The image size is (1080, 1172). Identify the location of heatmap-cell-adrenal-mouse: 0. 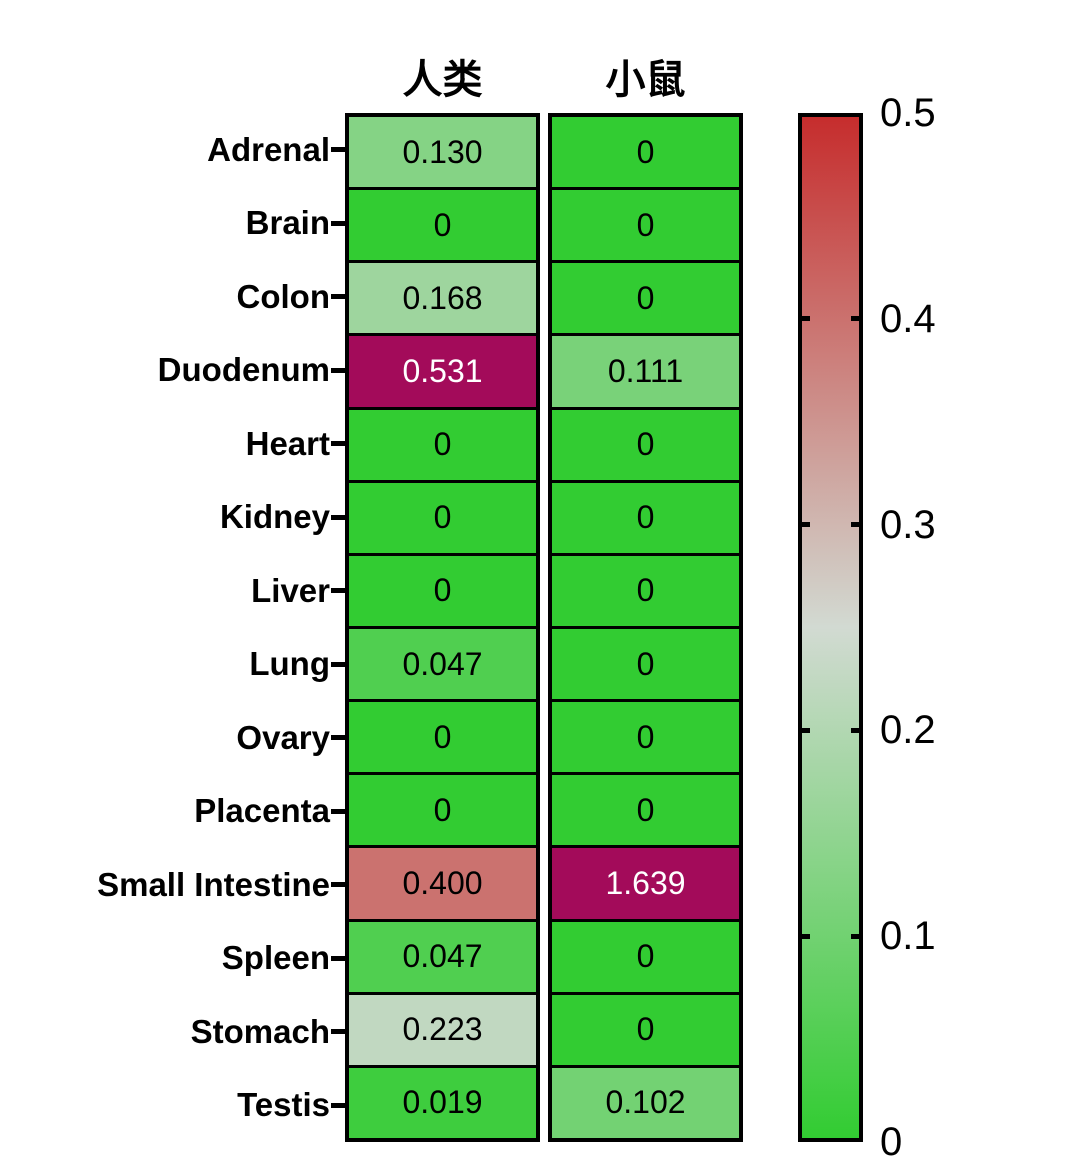
(645, 152).